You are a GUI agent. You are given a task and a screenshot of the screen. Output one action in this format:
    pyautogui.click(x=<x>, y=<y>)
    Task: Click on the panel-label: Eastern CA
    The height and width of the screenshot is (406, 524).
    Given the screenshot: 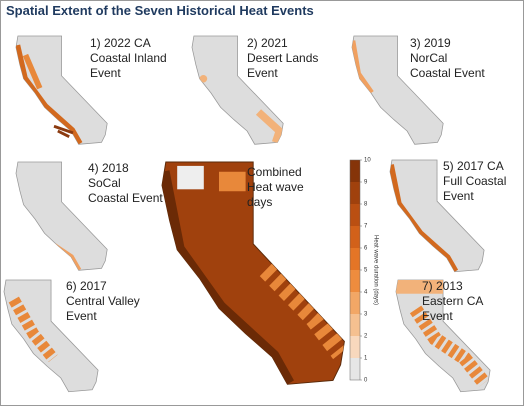 What is the action you would take?
    pyautogui.click(x=452, y=301)
    